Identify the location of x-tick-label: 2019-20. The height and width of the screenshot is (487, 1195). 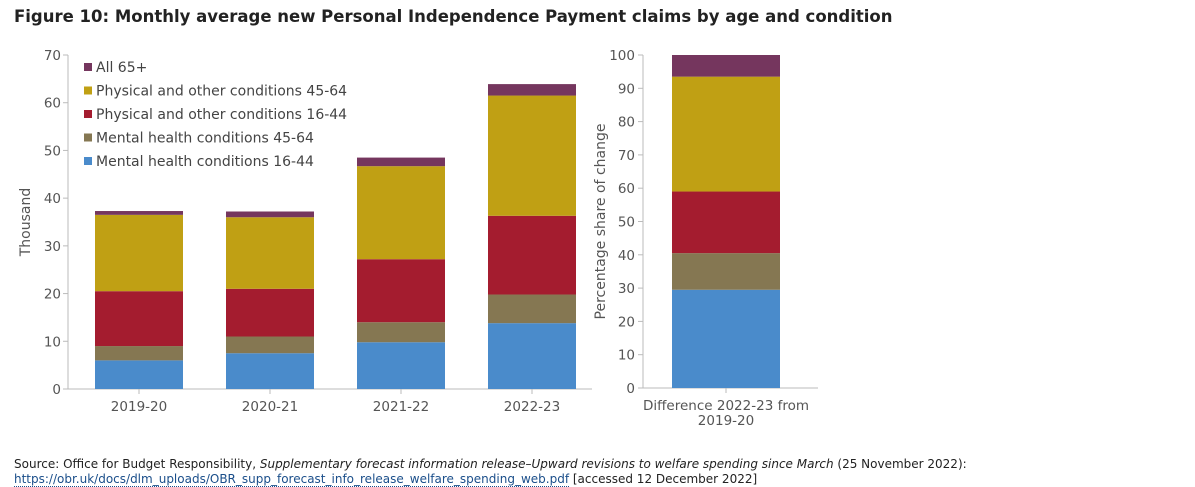
(139, 407).